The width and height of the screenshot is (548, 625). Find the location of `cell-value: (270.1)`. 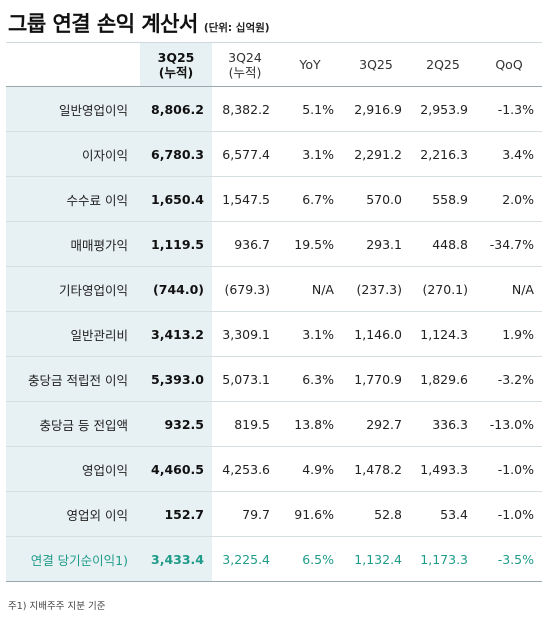

cell-value: (270.1) is located at coordinates (443, 289).